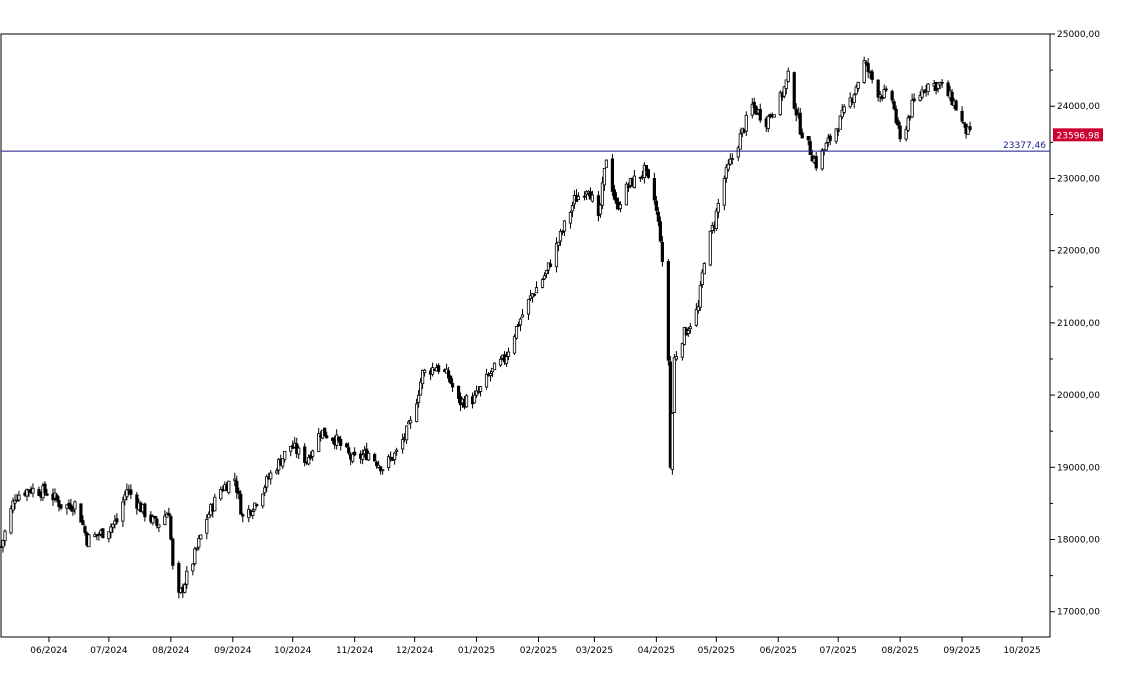 The image size is (1129, 684). I want to click on x-tick-label: 09/2024, so click(233, 651).